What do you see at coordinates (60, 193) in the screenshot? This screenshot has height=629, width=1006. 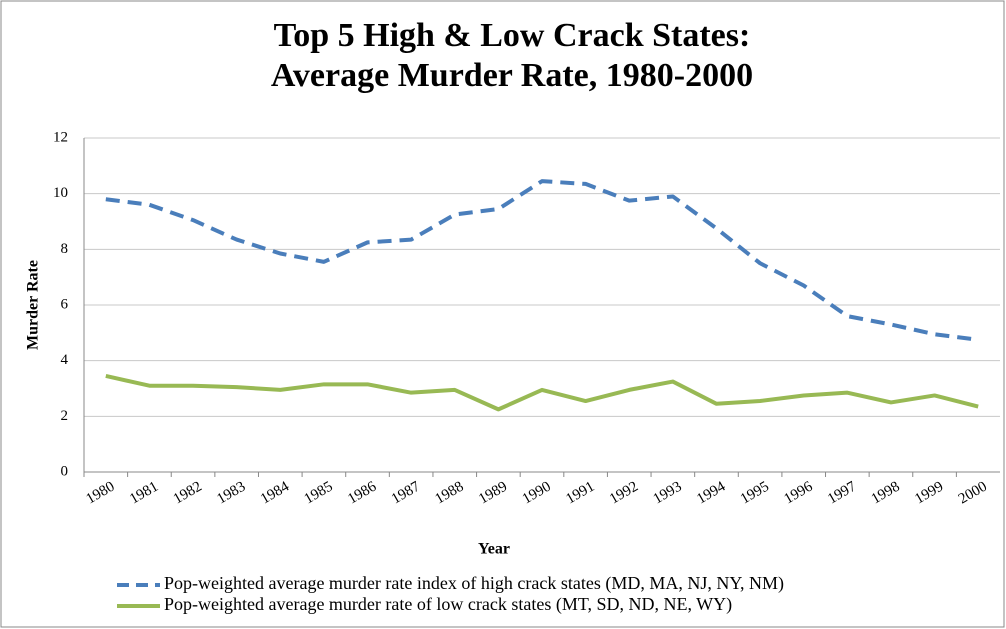 I see `y-tick-label: 10` at bounding box center [60, 193].